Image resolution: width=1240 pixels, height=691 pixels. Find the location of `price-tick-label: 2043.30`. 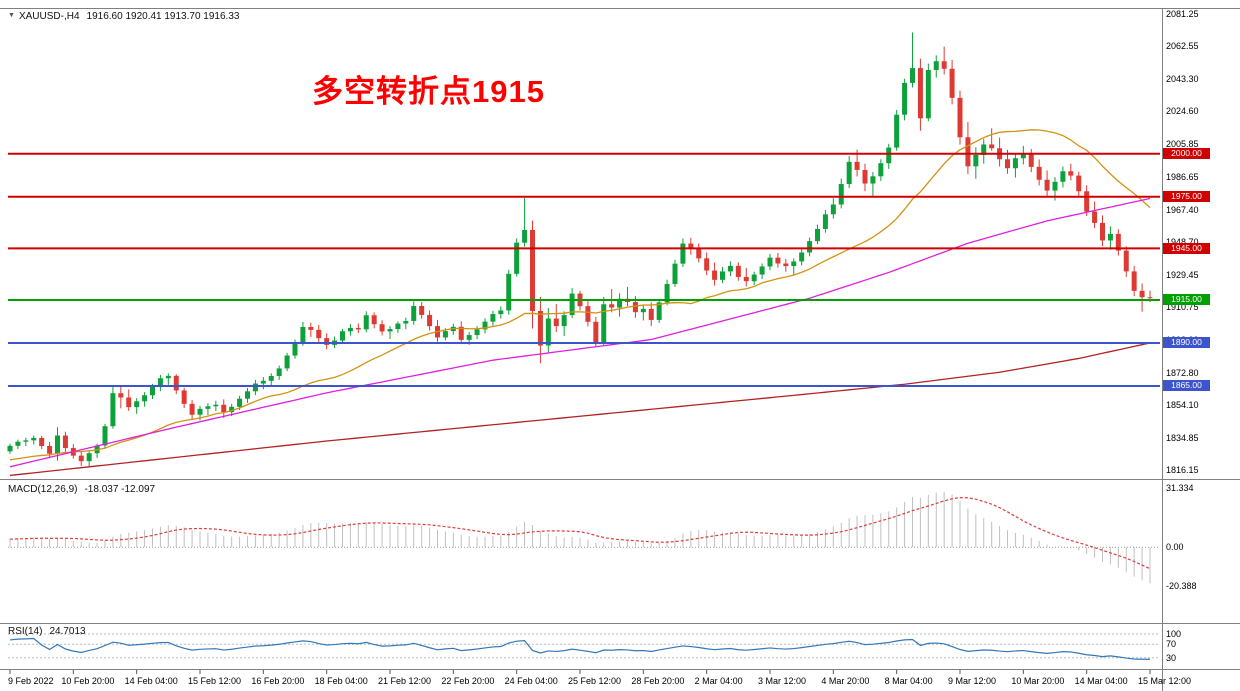

price-tick-label: 2043.30 is located at coordinates (1182, 79).